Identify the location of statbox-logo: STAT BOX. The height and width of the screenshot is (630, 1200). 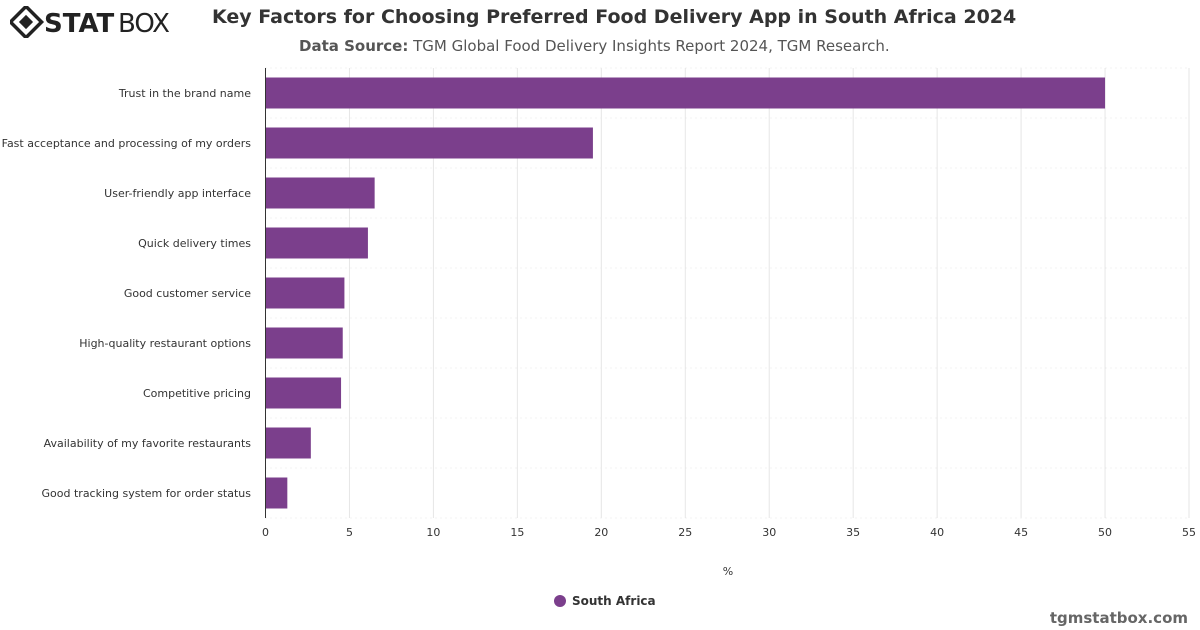
(90, 22).